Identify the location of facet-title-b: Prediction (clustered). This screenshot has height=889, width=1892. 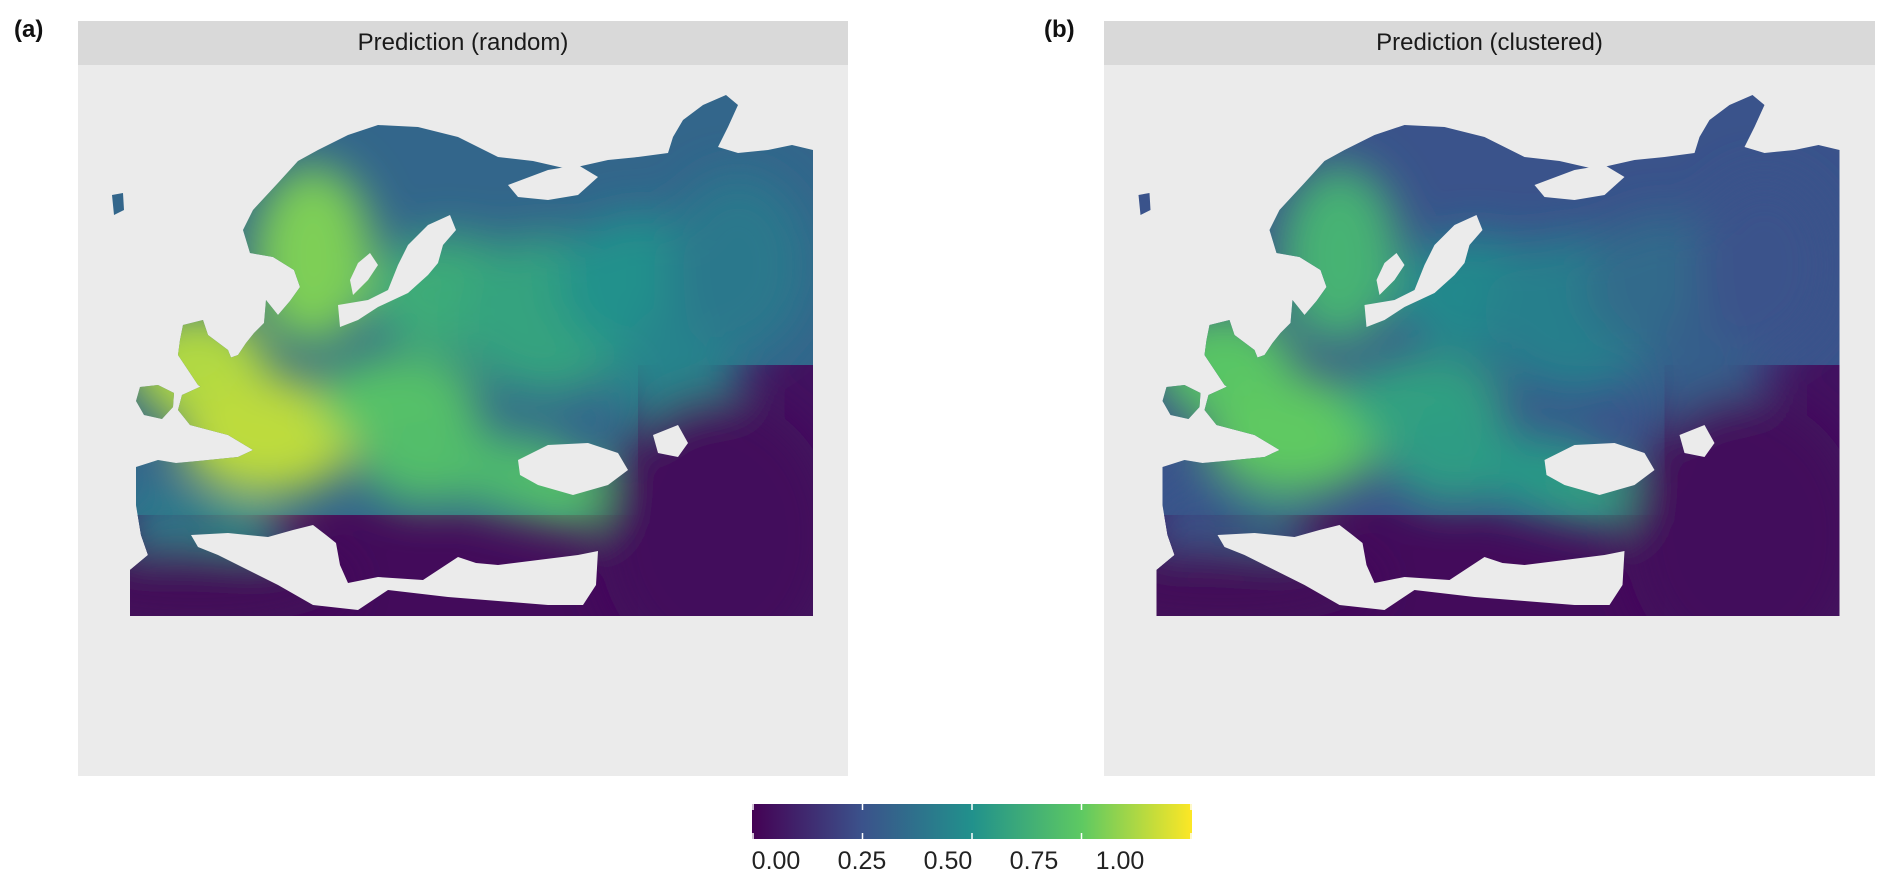
(1489, 42).